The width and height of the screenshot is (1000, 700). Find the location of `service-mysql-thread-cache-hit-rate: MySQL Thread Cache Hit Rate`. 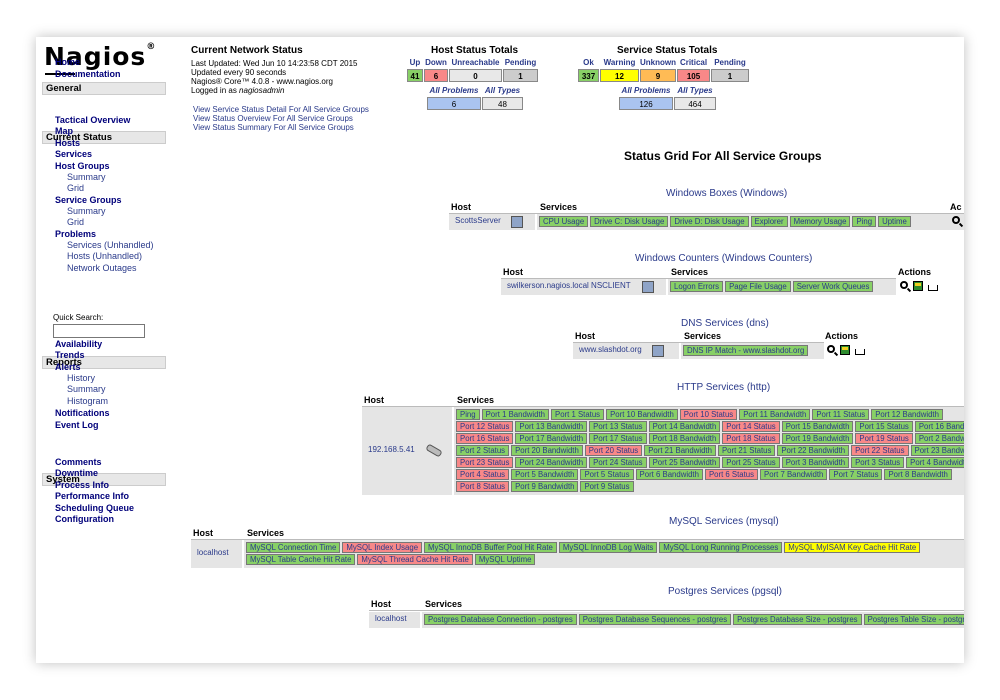

service-mysql-thread-cache-hit-rate: MySQL Thread Cache Hit Rate is located at coordinates (415, 559).